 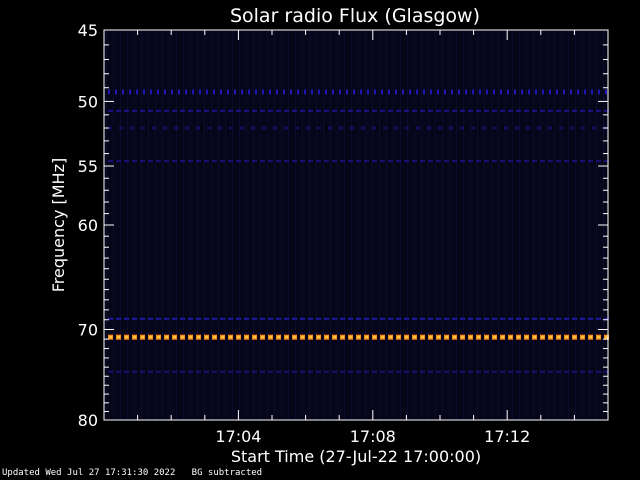 I want to click on x-axis-label: Start Time (27-Jul-22 17:00:00), so click(x=356, y=456).